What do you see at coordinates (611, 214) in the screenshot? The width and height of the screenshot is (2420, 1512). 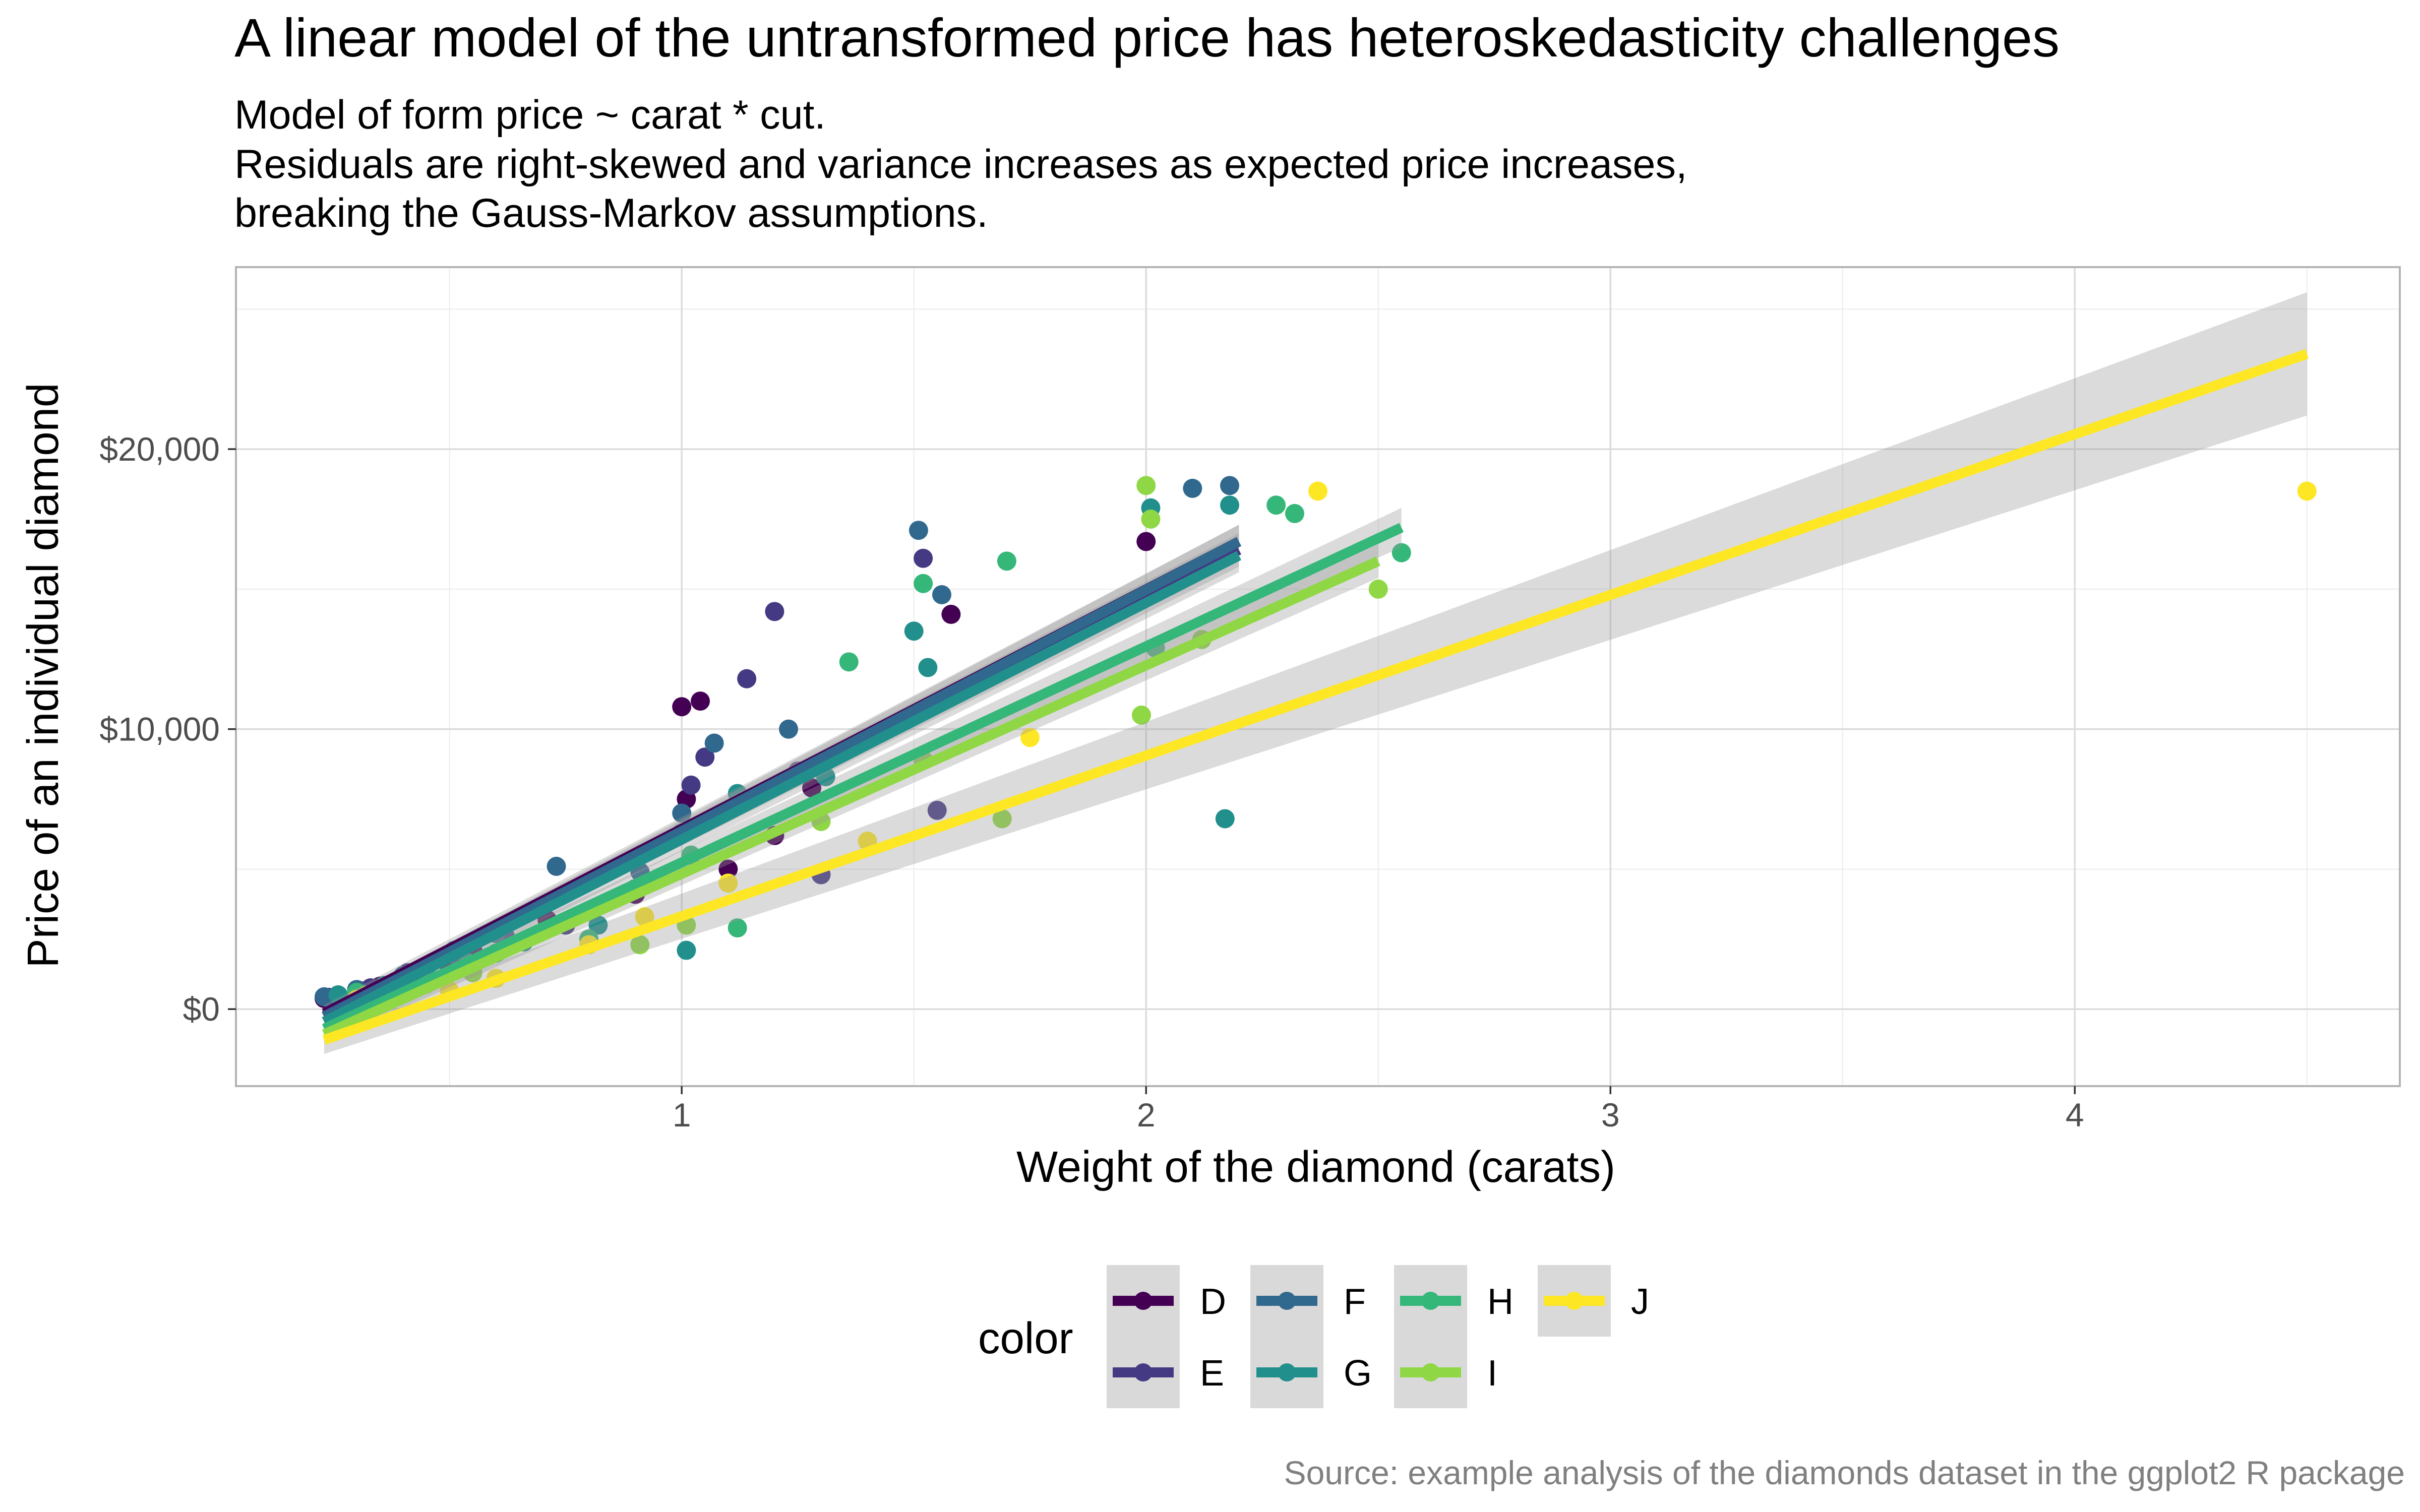 I see `chart-subtitle-line-3: breaking the Gauss-Markov assumptions.` at bounding box center [611, 214].